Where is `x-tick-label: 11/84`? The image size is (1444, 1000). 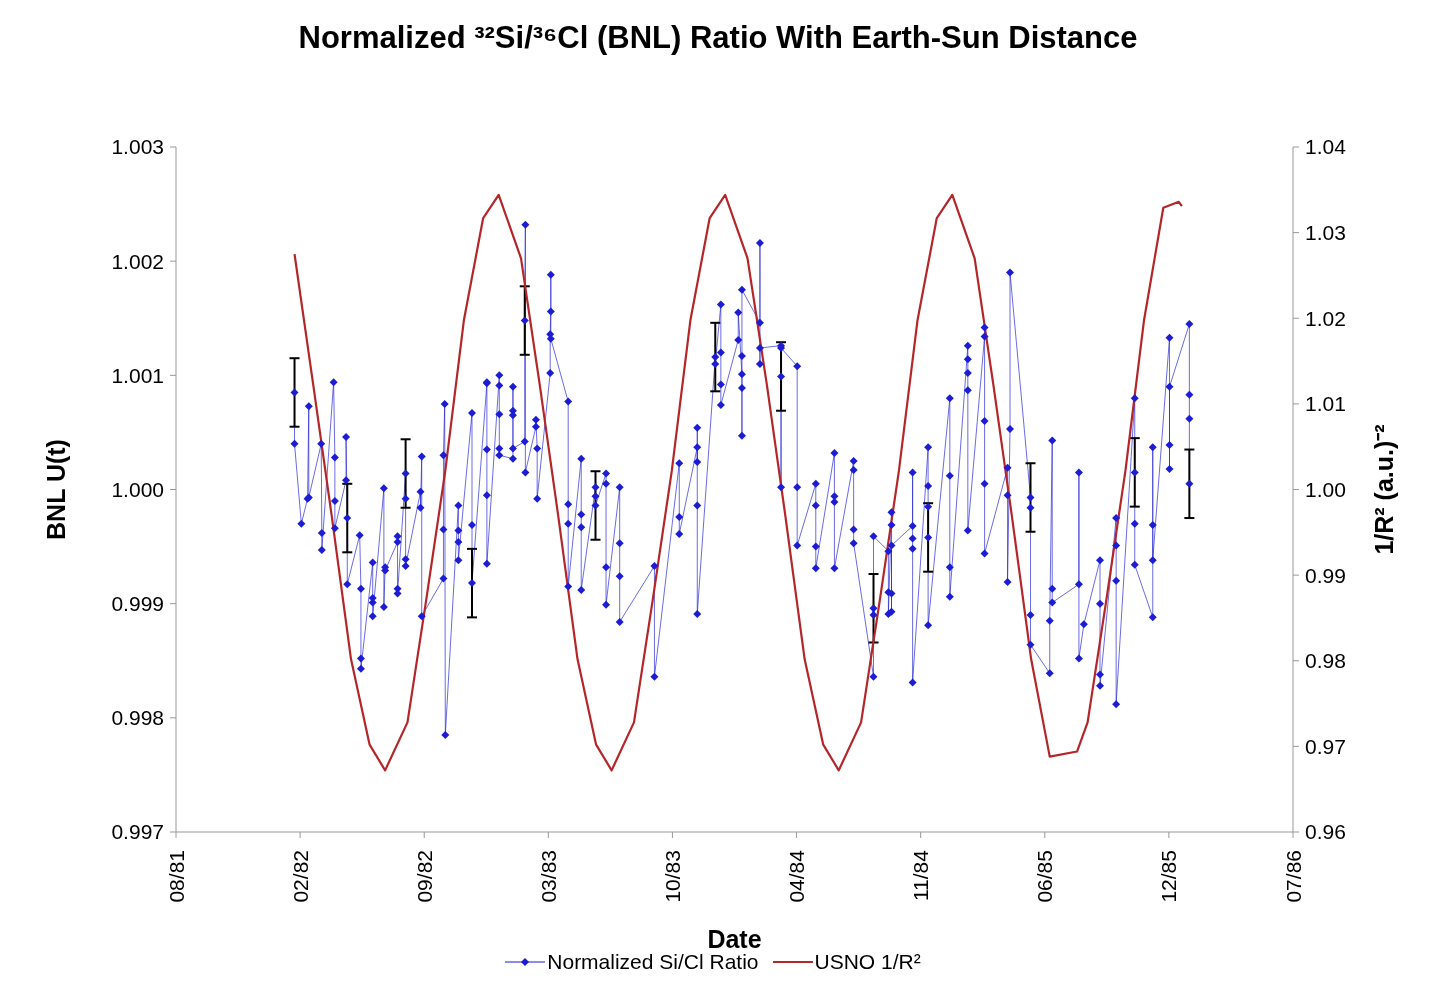
x-tick-label: 11/84 is located at coordinates (921, 875).